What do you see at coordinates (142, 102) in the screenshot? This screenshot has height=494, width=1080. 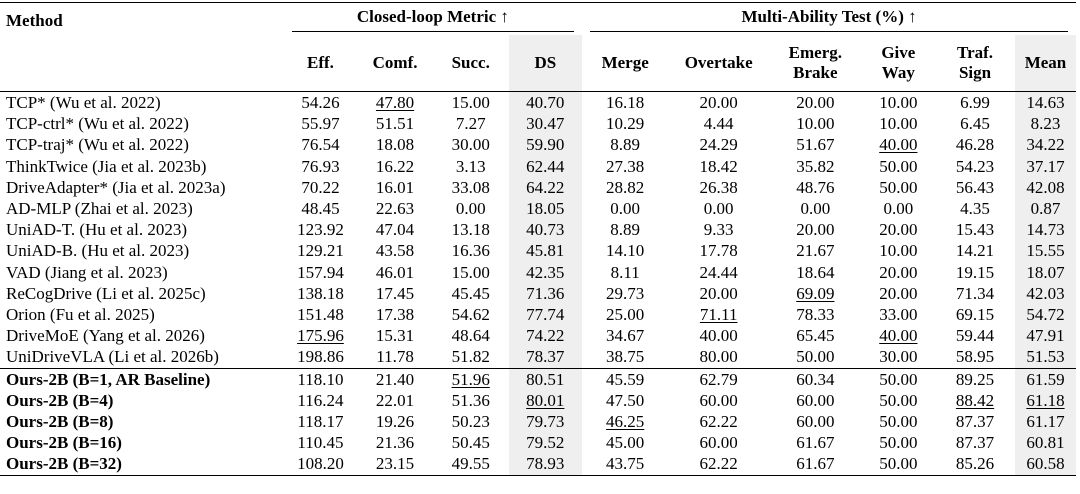 I see `method-cell: TCP* (Wu et al. 2022)` at bounding box center [142, 102].